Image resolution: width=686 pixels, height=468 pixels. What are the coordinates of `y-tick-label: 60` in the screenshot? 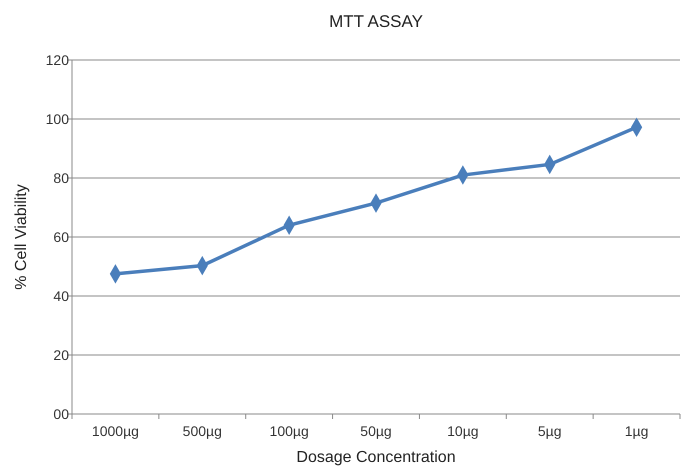 It's located at (61, 237).